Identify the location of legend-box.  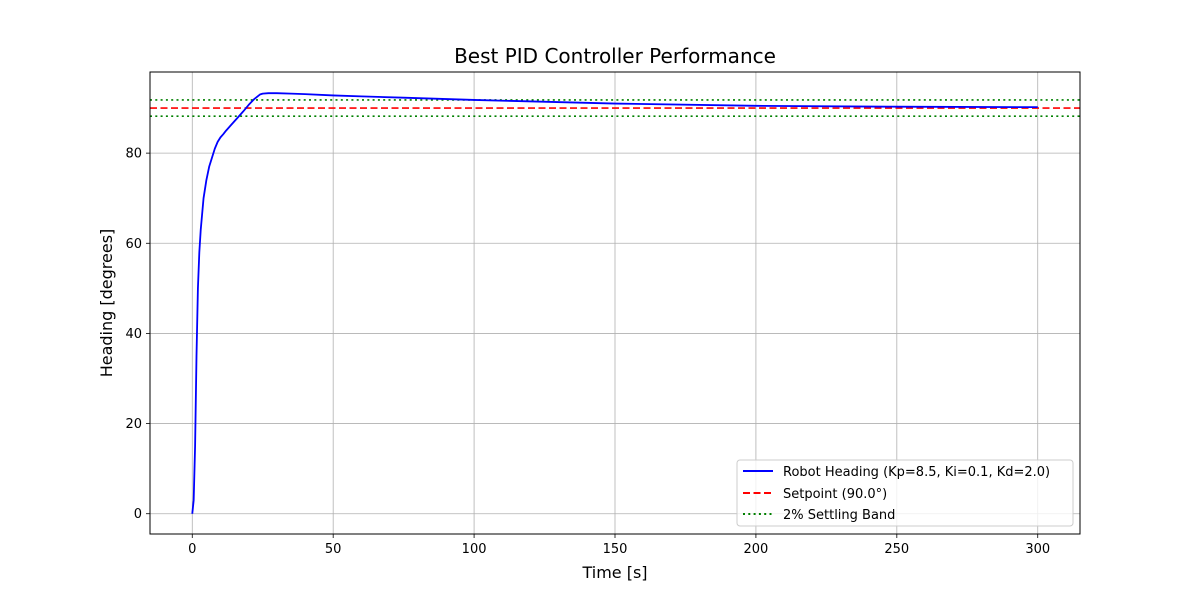
(905, 493).